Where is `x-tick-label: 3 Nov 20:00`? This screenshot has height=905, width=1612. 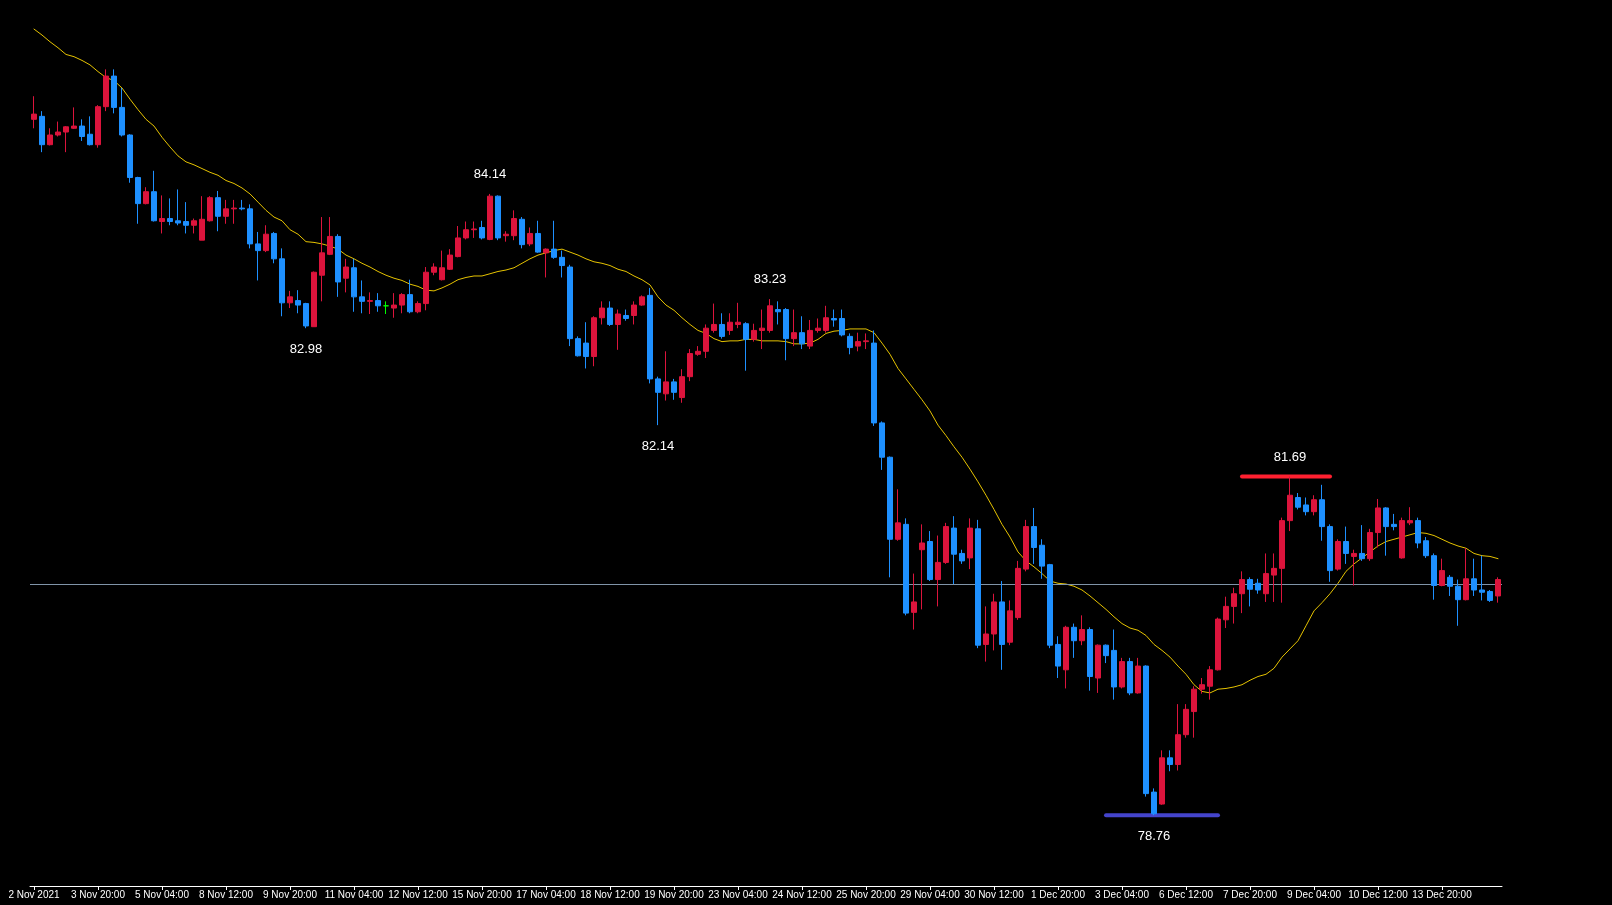 x-tick-label: 3 Nov 20:00 is located at coordinates (98, 894).